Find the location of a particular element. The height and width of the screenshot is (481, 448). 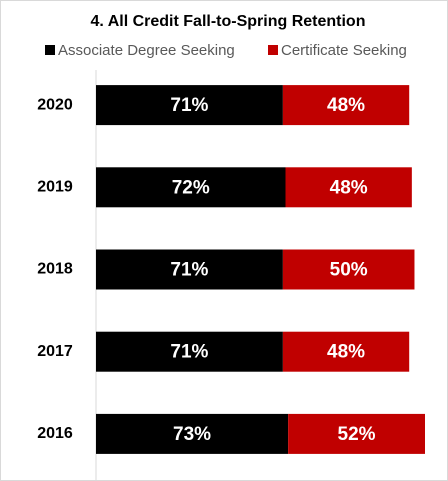

y-tick-label: 2018 is located at coordinates (55, 269).